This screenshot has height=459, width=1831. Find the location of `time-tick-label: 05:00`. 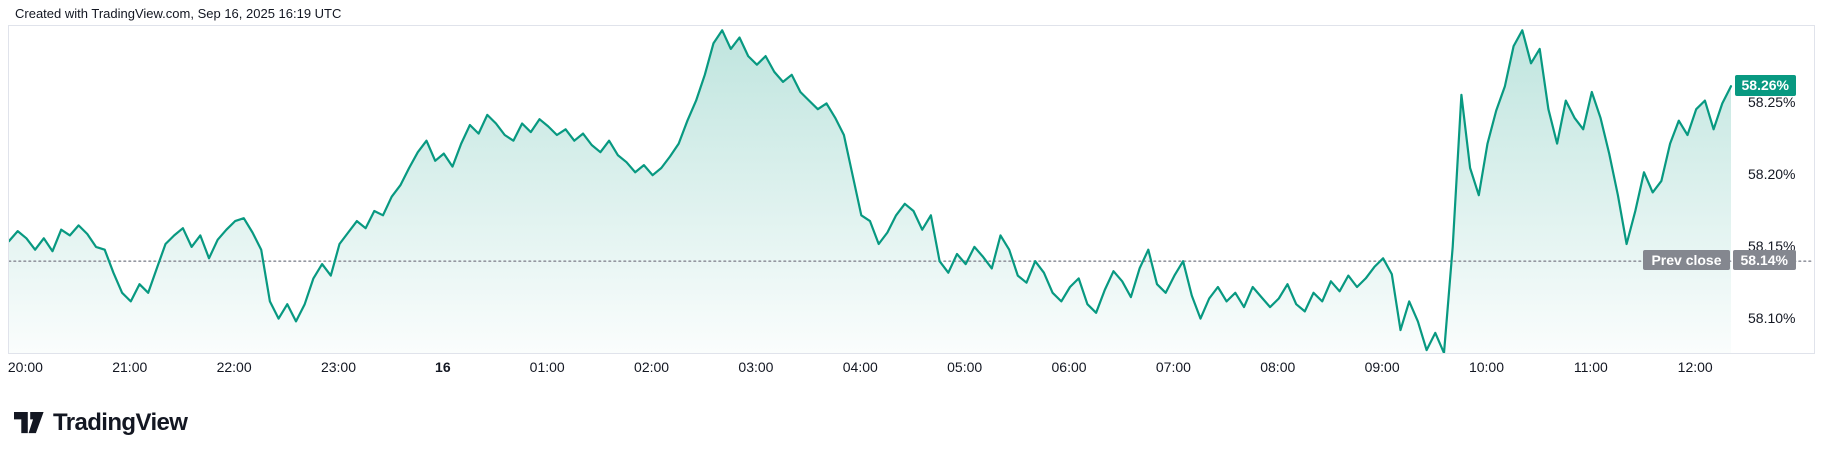

time-tick-label: 05:00 is located at coordinates (965, 367).